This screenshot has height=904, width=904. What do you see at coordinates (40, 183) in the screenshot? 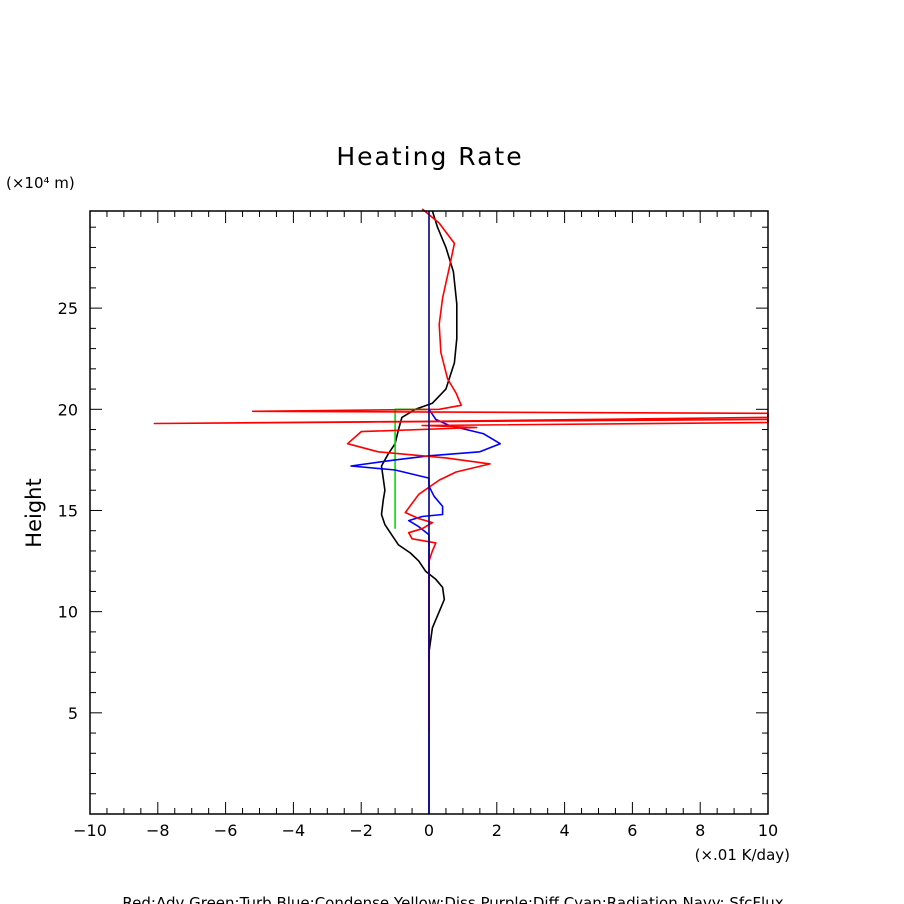
I see `y-units-label: (×10⁴ m)` at bounding box center [40, 183].